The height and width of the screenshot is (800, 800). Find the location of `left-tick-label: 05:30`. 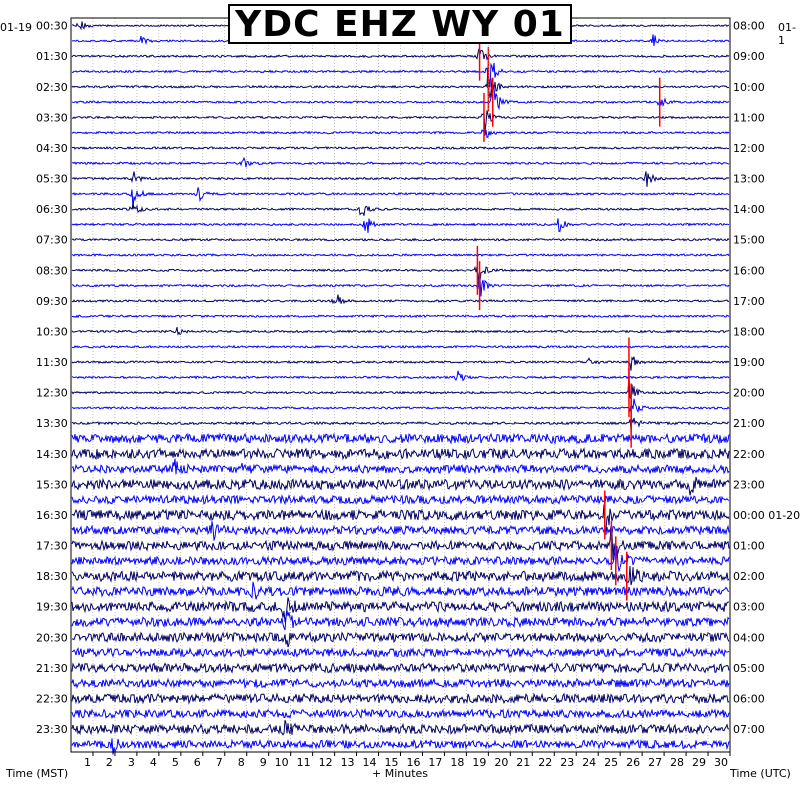

left-tick-label: 05:30 is located at coordinates (52, 179).